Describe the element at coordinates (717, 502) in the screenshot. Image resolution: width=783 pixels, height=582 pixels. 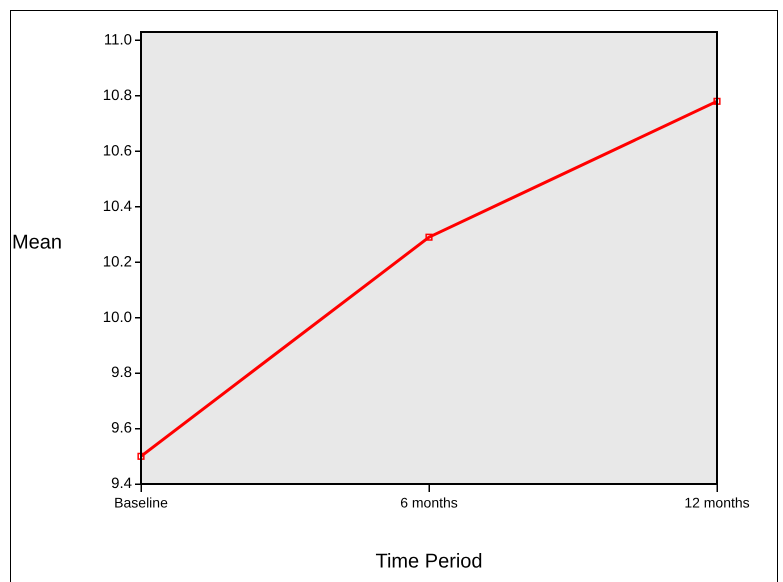
I see `x-tick-label: 12 months` at that location.